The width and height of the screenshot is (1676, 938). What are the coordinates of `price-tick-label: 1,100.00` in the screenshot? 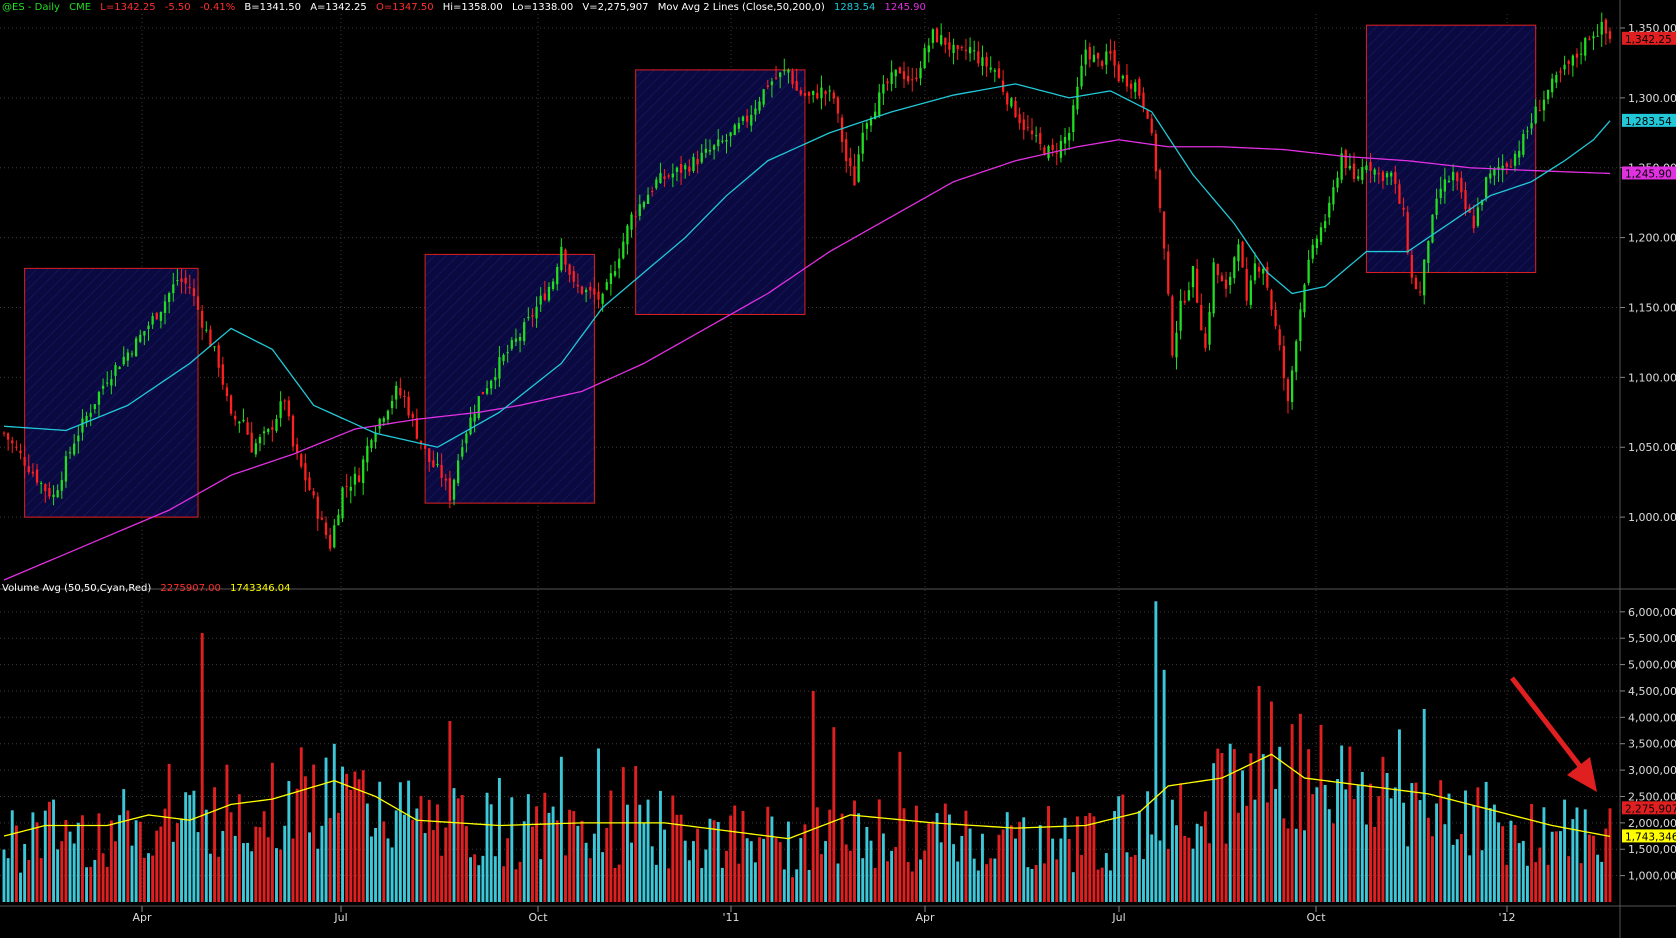 It's located at (1652, 377).